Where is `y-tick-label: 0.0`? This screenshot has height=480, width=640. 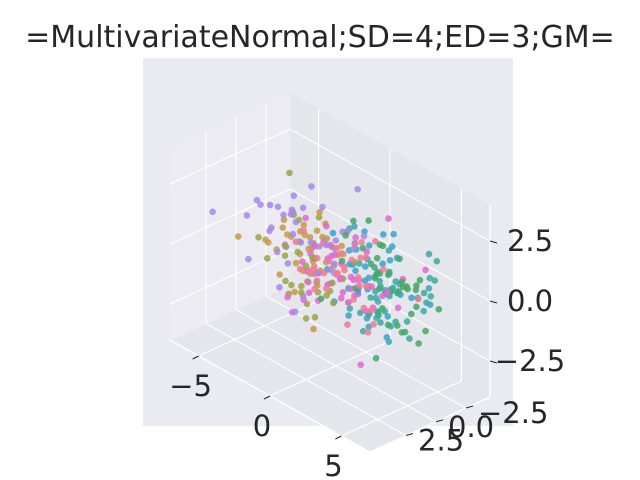 y-tick-label: 0.0 is located at coordinates (471, 427).